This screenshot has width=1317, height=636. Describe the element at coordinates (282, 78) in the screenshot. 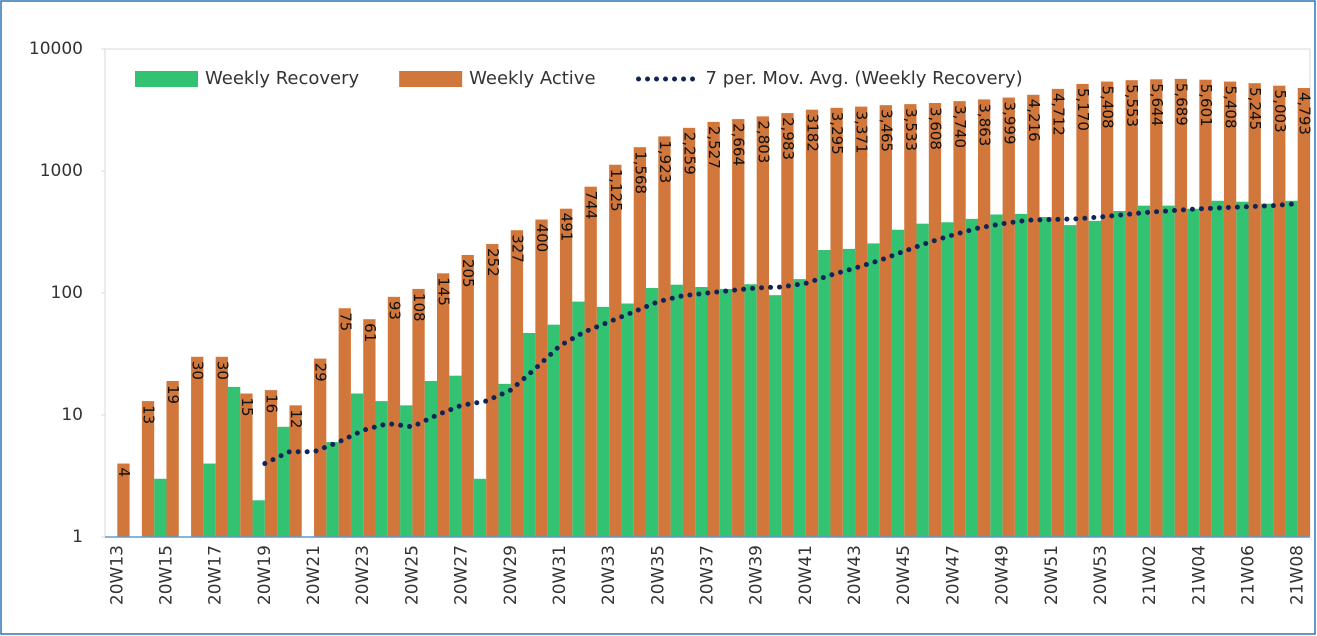

I see `legend-label: Weekly Recovery` at that location.